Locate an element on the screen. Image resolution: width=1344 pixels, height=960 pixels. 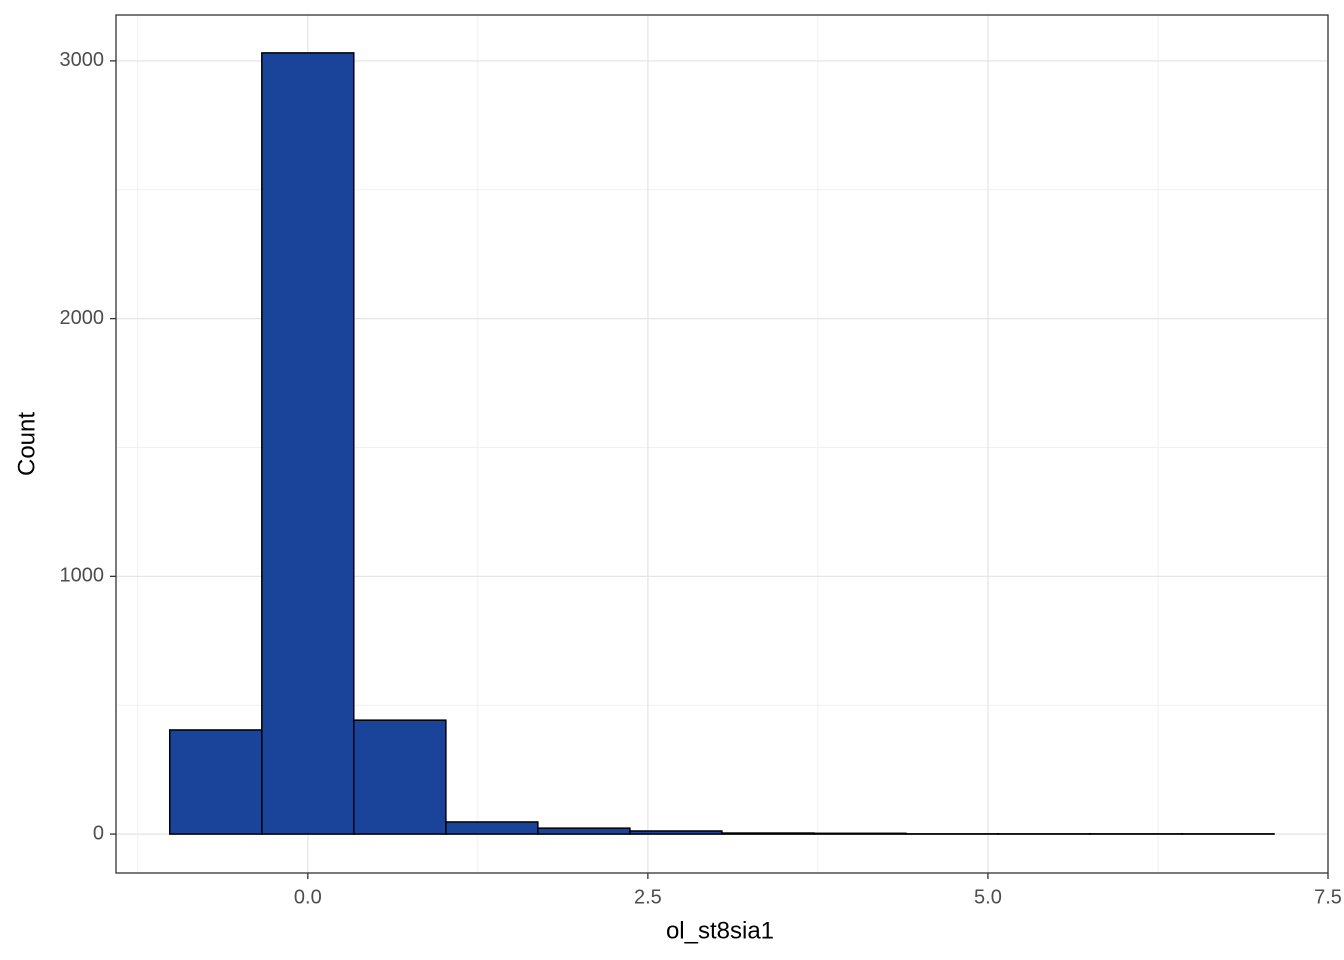
y-tick-label: 0 is located at coordinates (98, 833).